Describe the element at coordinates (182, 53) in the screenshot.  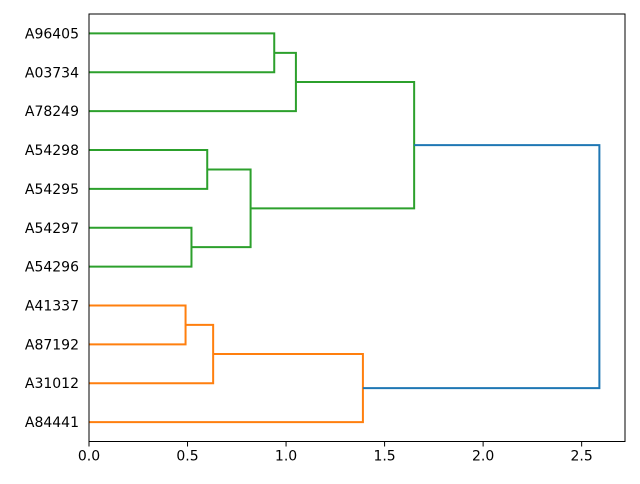
I see `dendrogram-link-m1` at that location.